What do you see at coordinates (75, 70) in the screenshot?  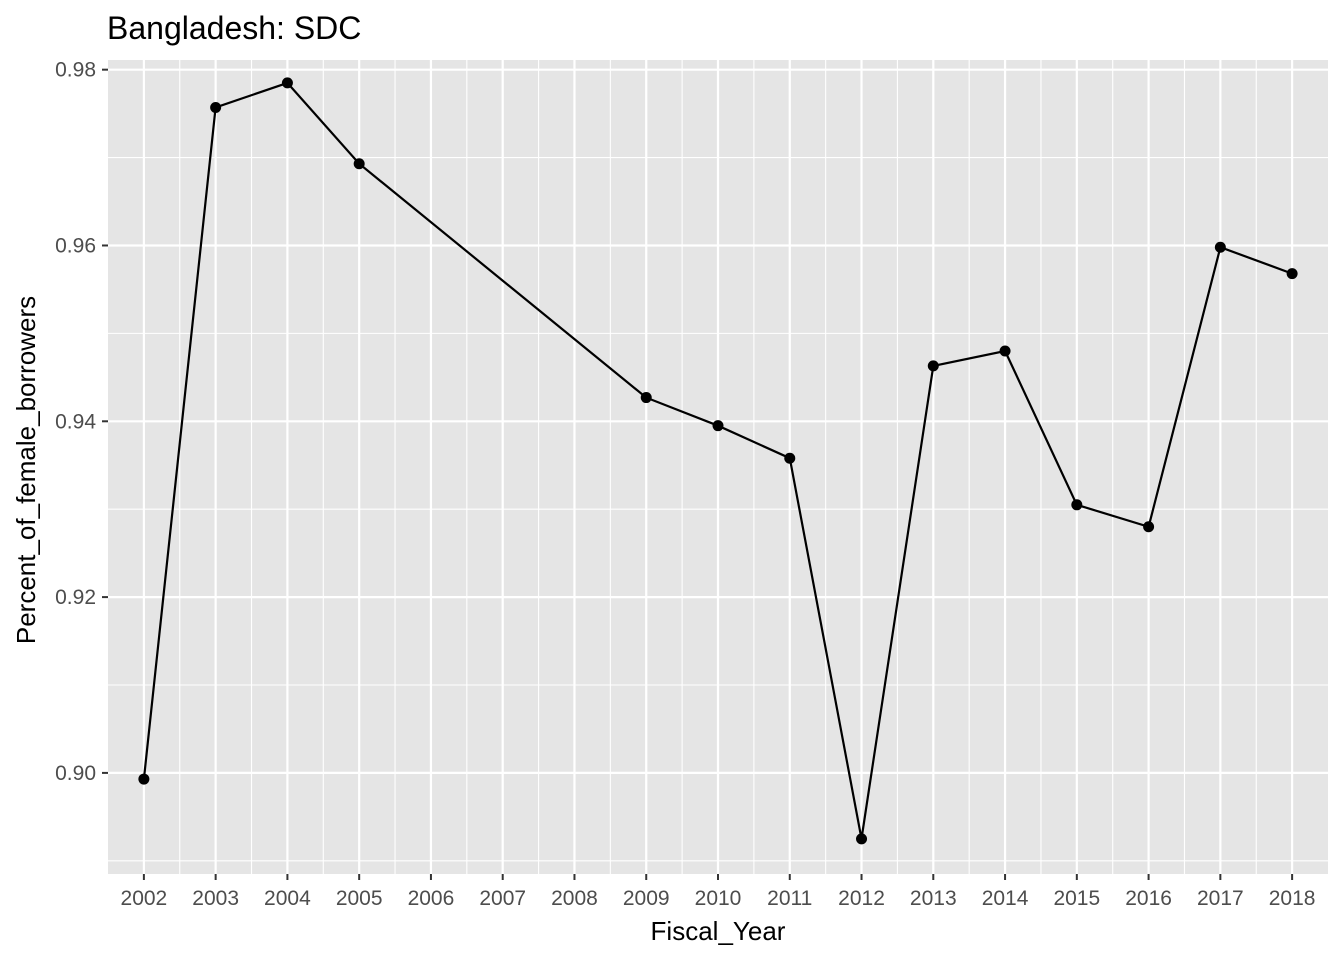 I see `y-tick-label: 0.98` at bounding box center [75, 70].